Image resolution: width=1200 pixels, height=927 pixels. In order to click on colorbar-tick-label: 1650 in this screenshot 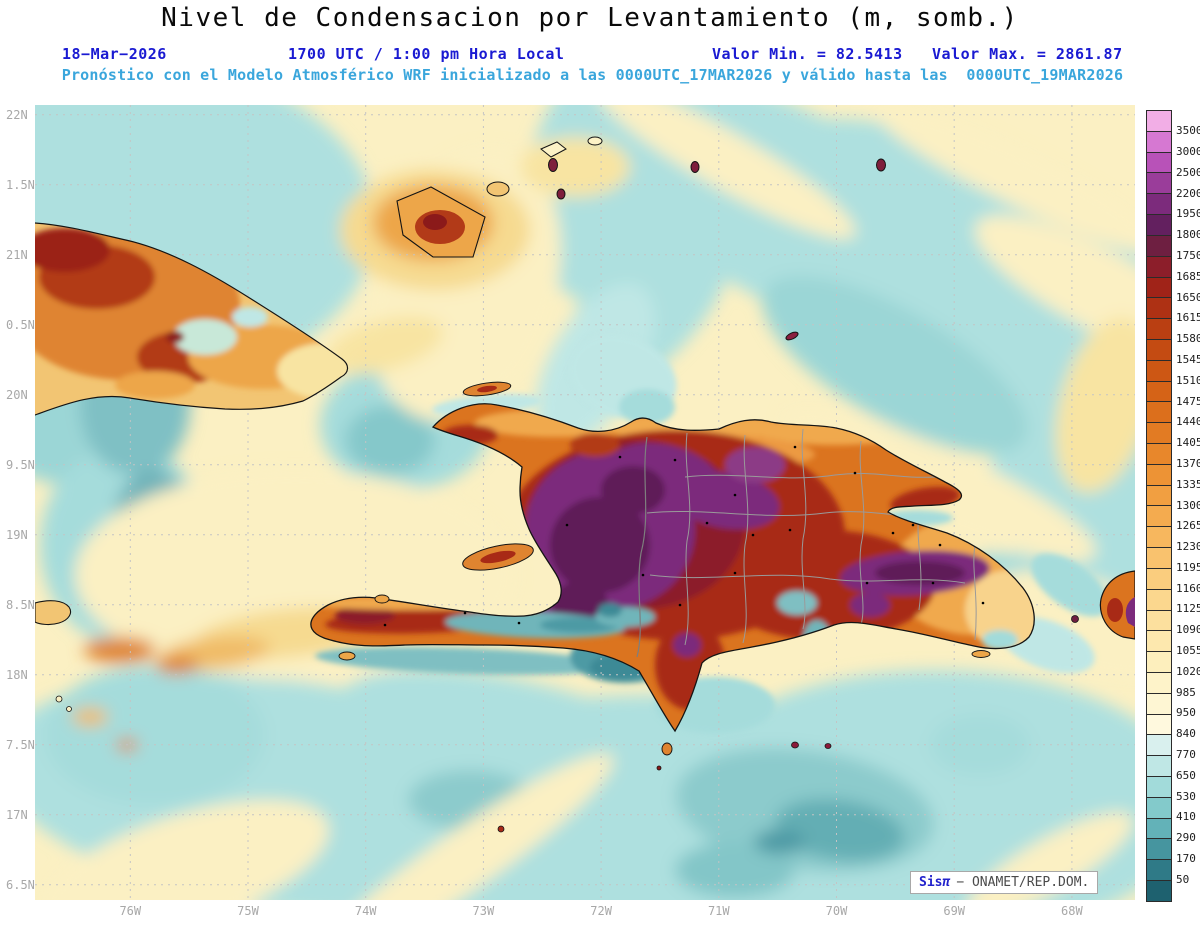, I will do `click(1188, 297)`.